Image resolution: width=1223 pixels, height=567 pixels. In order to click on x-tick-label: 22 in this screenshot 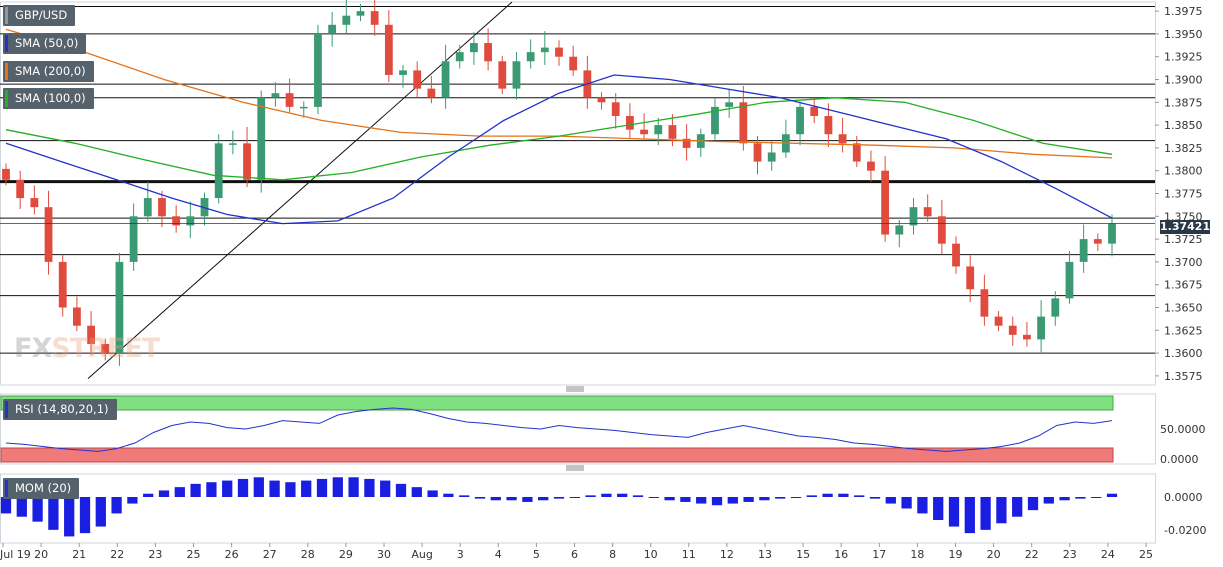, I will do `click(1032, 554)`.